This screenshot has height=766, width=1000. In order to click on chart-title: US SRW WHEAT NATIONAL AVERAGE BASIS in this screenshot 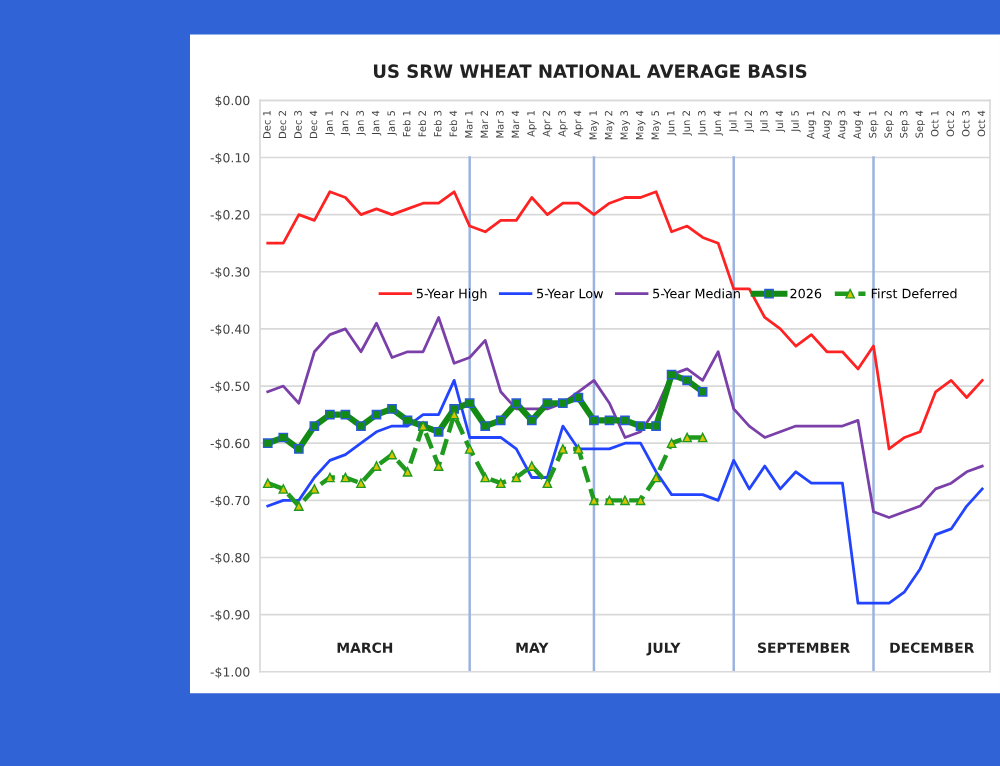, I will do `click(590, 71)`.